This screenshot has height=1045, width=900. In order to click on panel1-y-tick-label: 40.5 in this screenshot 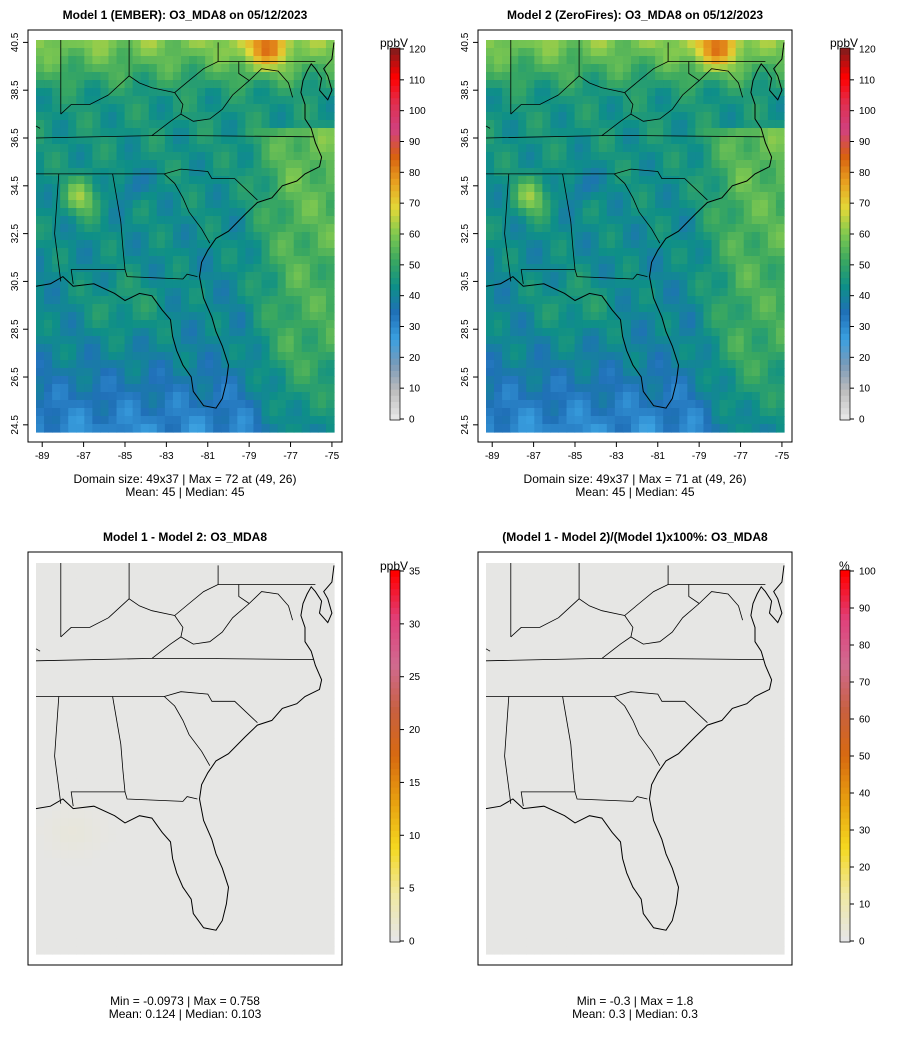, I will do `click(15, 42)`.